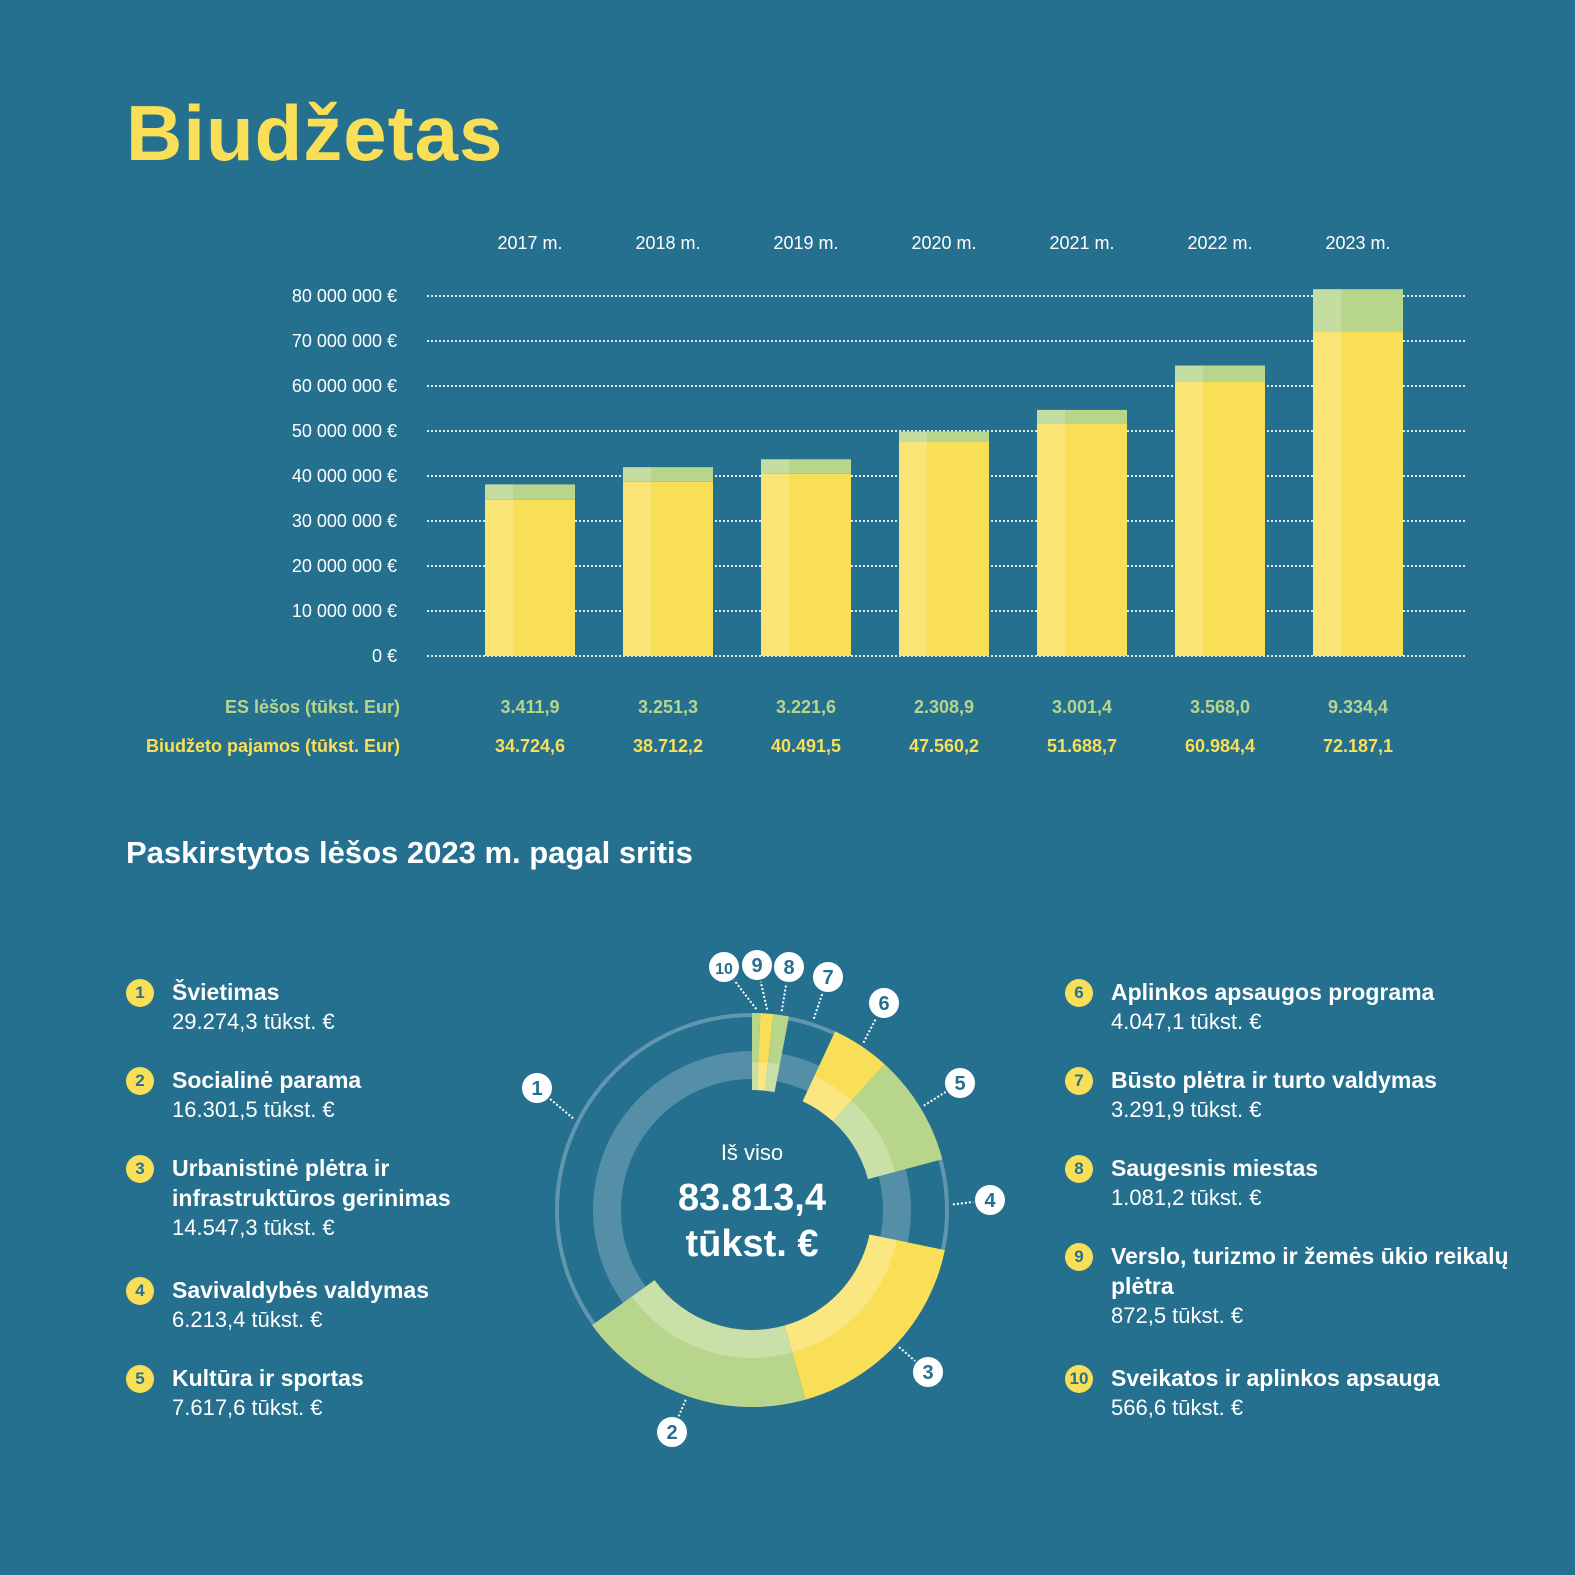 The height and width of the screenshot is (1575, 1575). Describe the element at coordinates (806, 746) in the screenshot. I see `budget-value: 40.491,5` at that location.